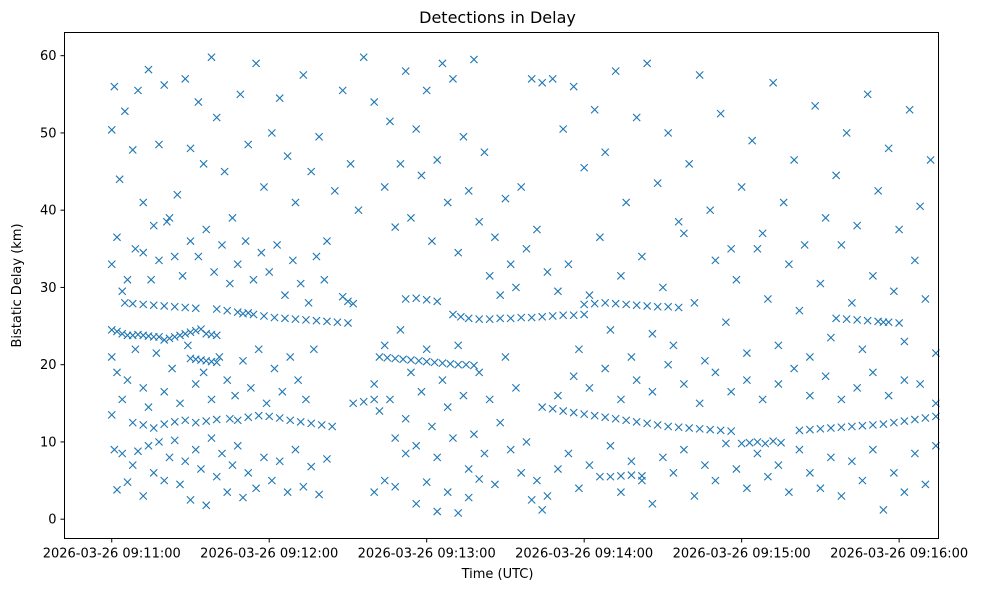  Describe the element at coordinates (52, 288) in the screenshot. I see `y-axis: 0 10 20 30 40 50 60` at that location.